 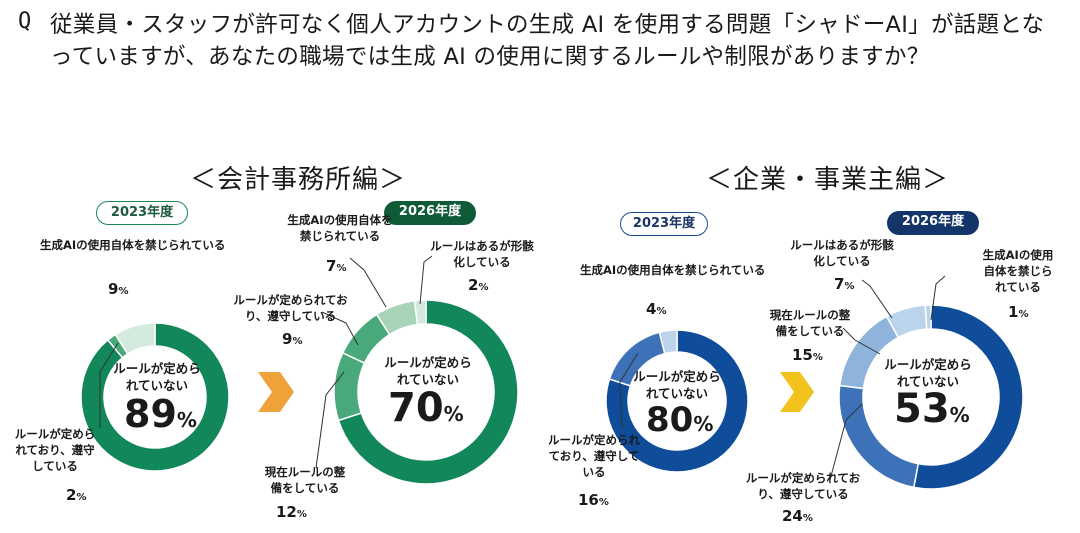 I want to click on pct-business-2026-prohibited: 1%, so click(x=1018, y=312).